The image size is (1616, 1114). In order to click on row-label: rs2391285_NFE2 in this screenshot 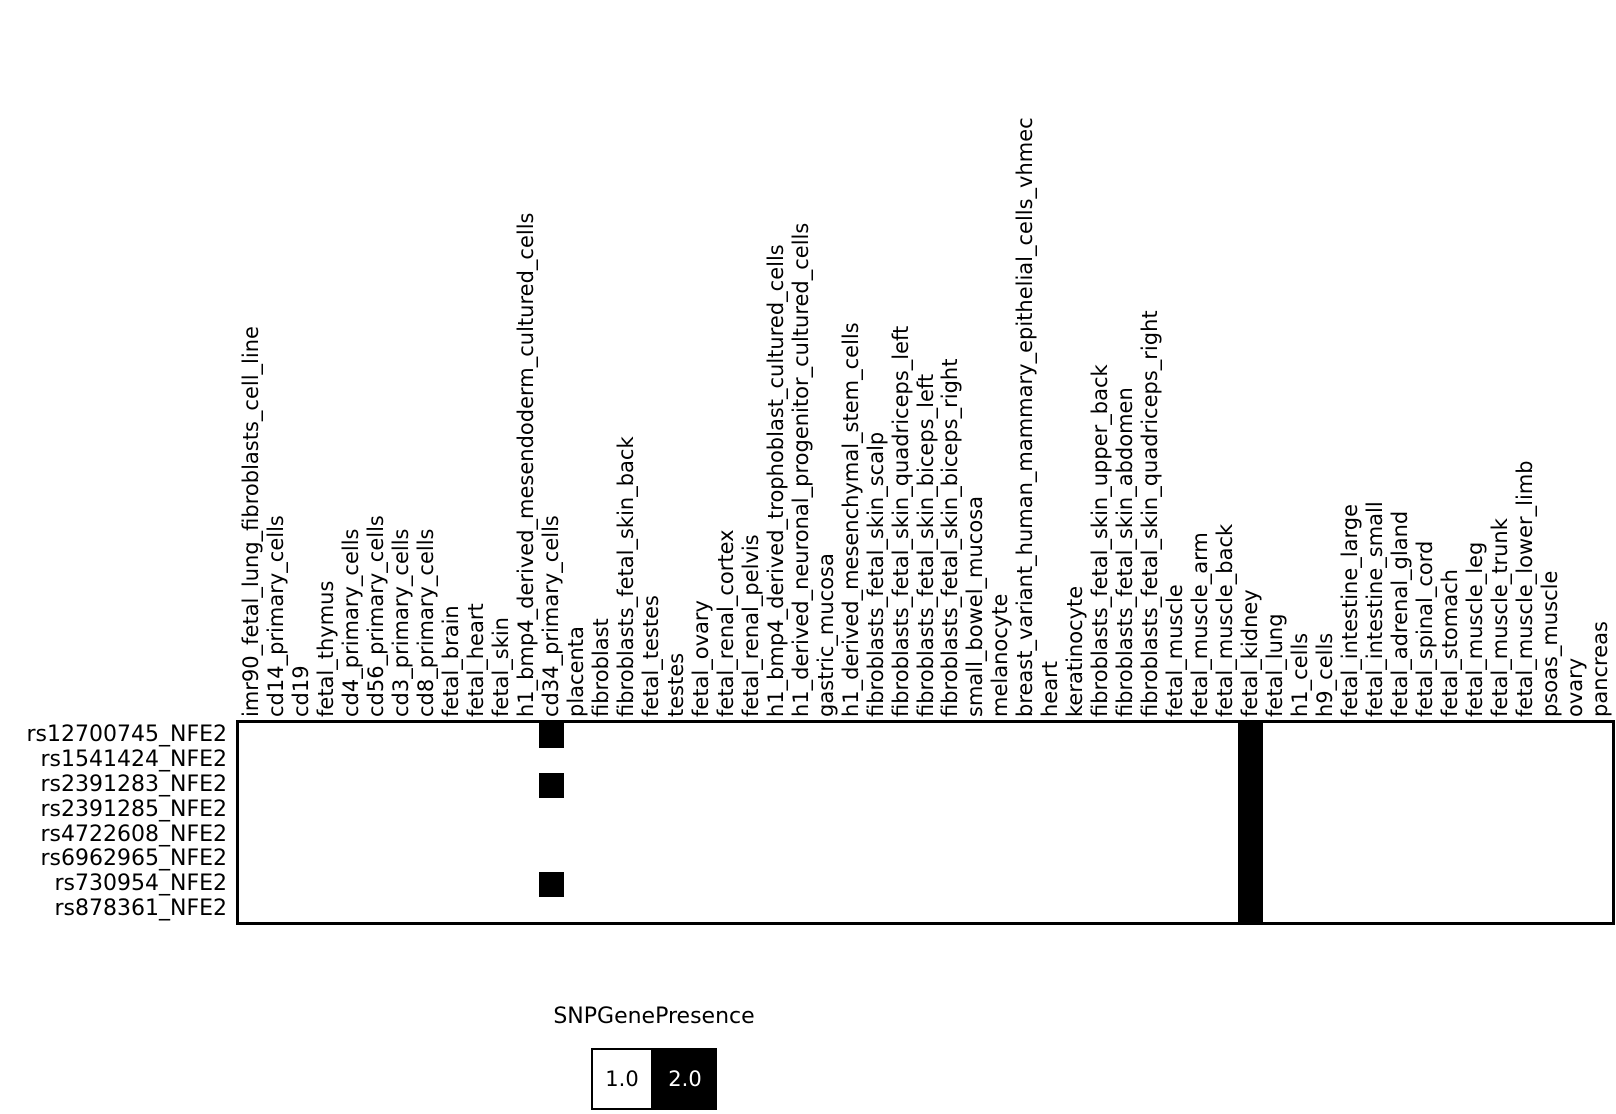, I will do `click(134, 809)`.